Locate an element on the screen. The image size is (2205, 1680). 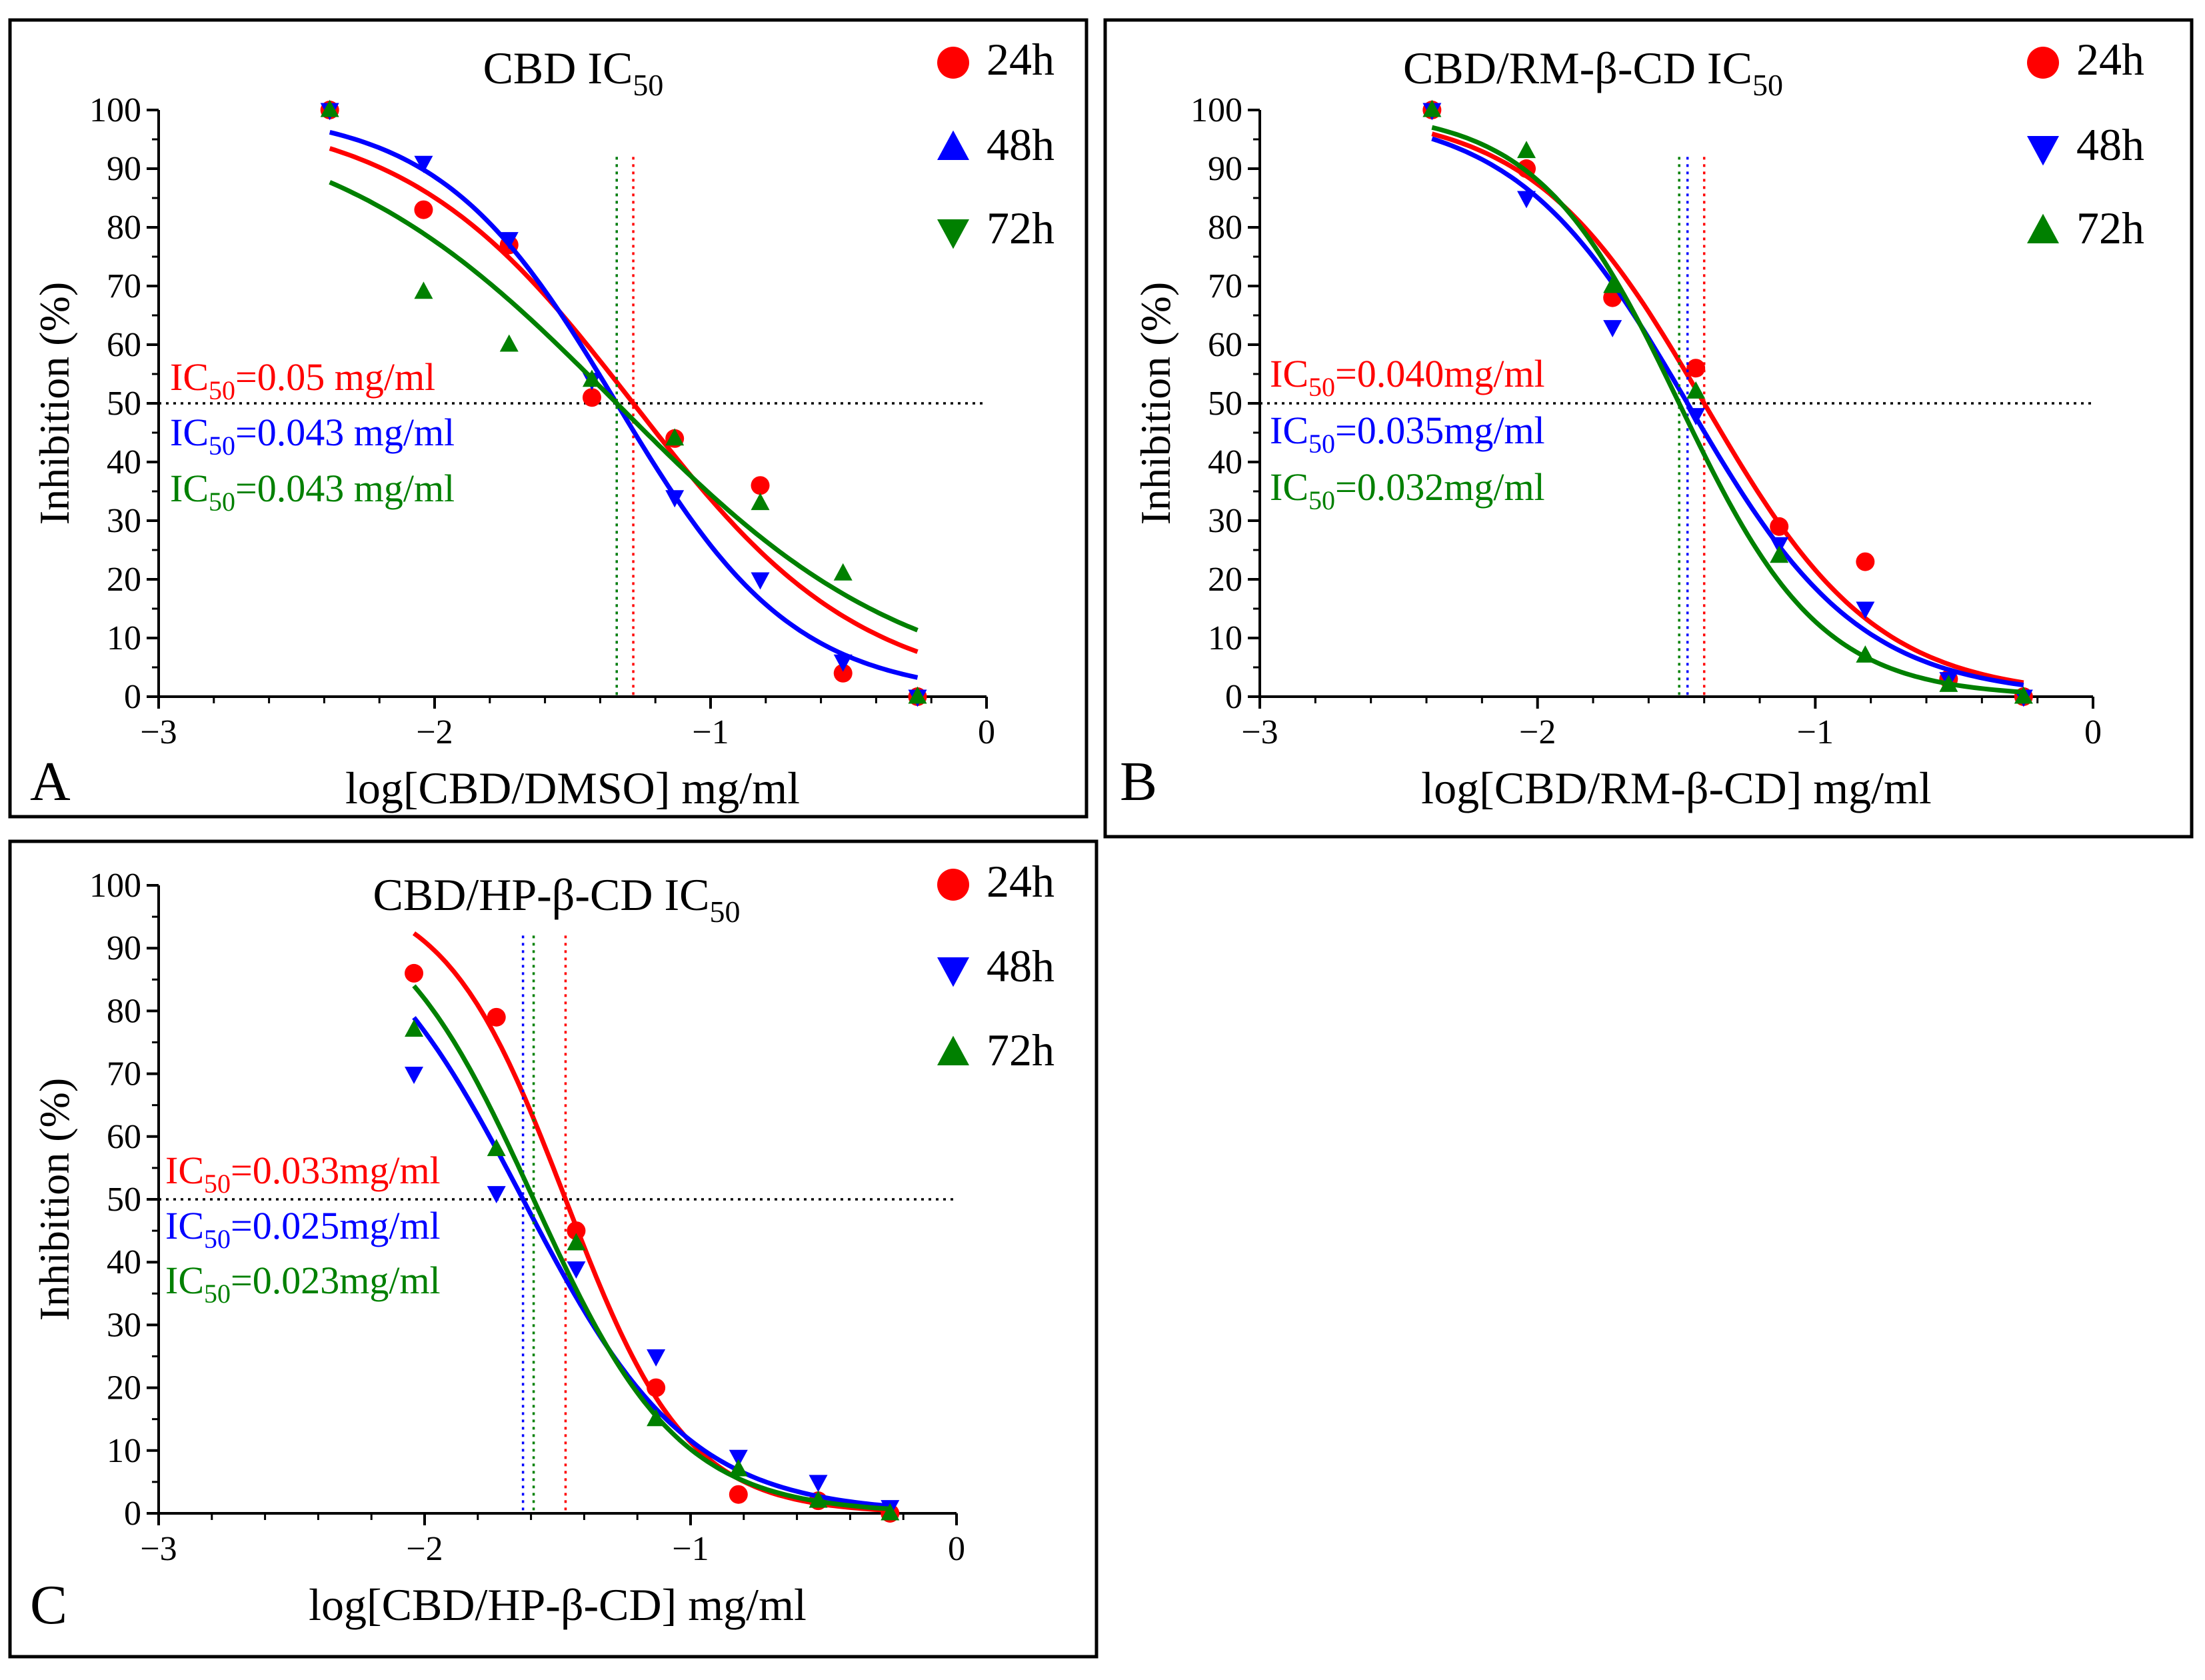
ic50-annotation: IC50=0.040mg/ml is located at coordinates (1407, 377).